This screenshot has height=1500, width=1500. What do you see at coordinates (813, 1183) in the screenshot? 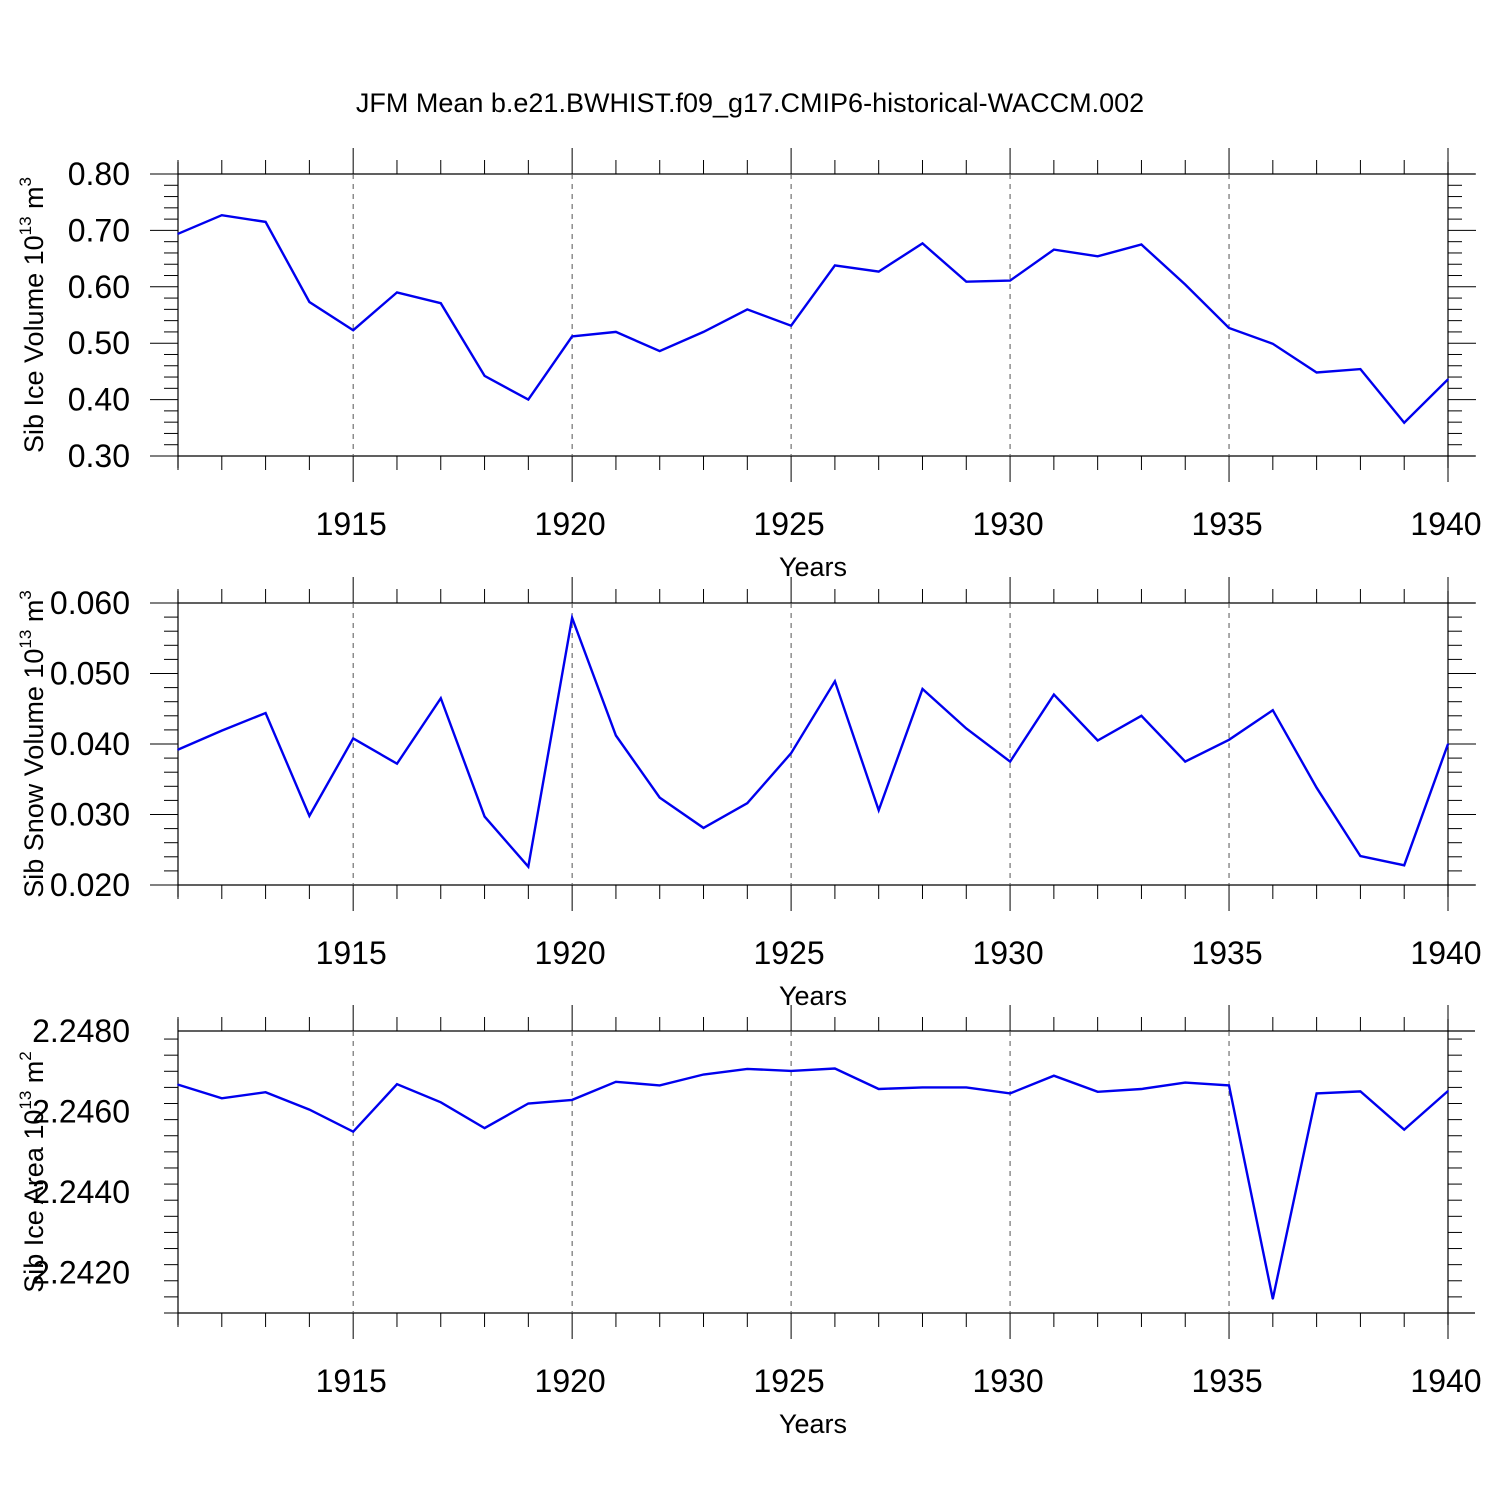
I see `series-line` at bounding box center [813, 1183].